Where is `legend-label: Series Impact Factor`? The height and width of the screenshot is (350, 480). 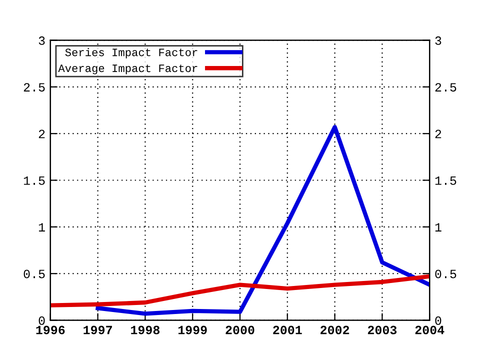
legend-label: Series Impact Factor is located at coordinates (131, 53).